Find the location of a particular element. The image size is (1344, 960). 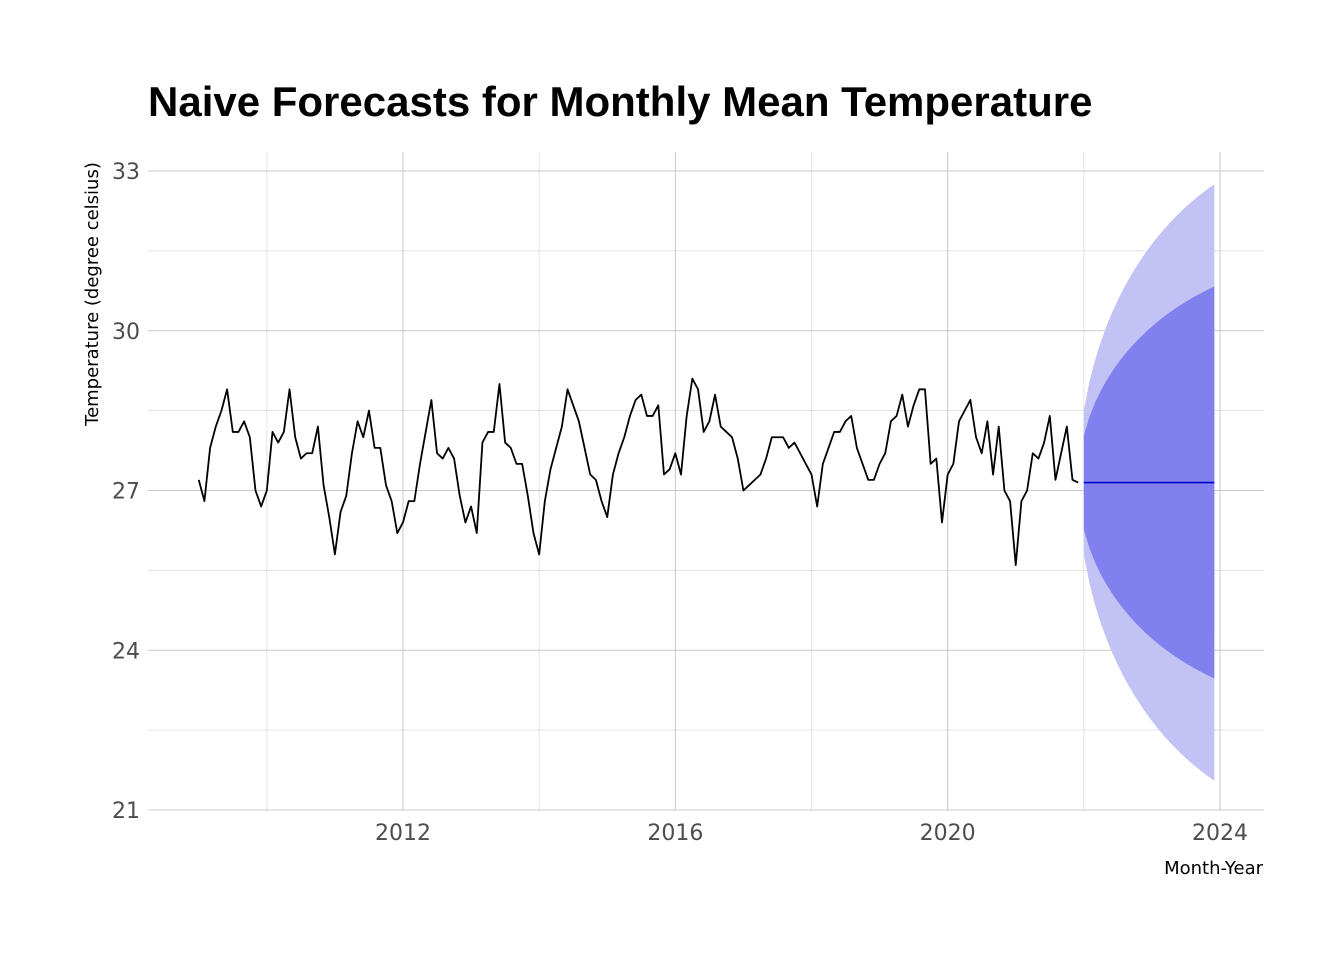

y-tick-label: 27 is located at coordinates (126, 492).